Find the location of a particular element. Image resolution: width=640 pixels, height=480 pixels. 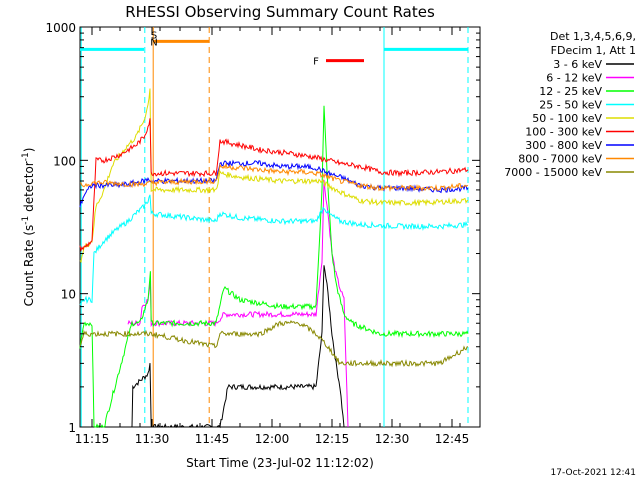

status-bars is located at coordinates (274, 51).